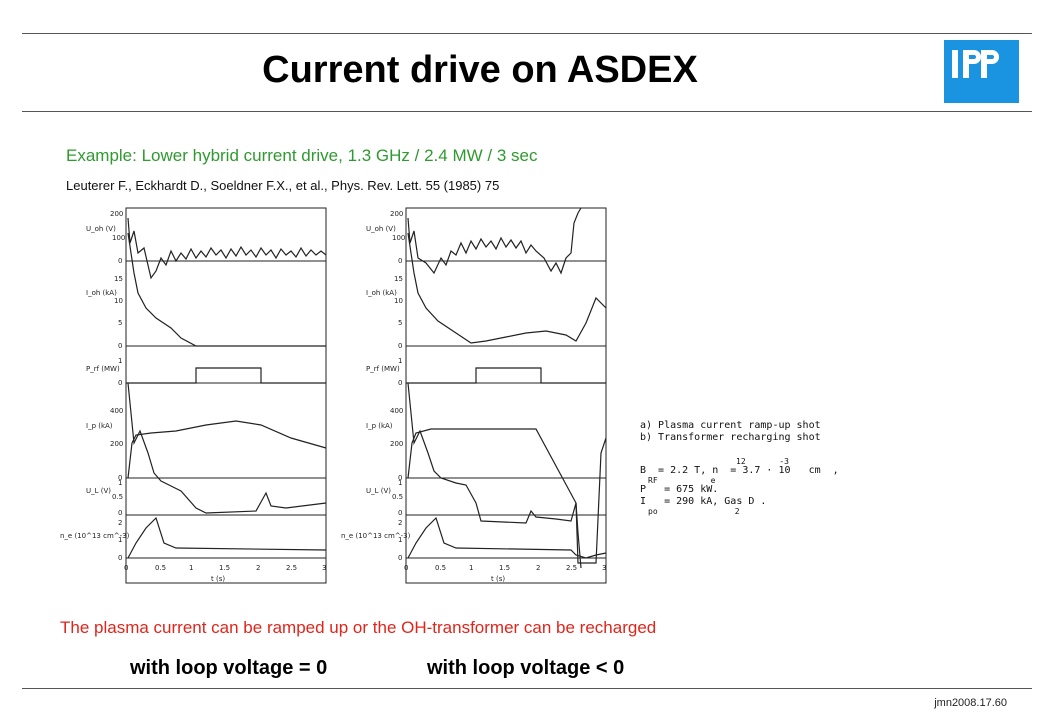 Image resolution: width=1040 pixels, height=720 pixels. I want to click on xtick-b-2: 2, so click(538, 568).